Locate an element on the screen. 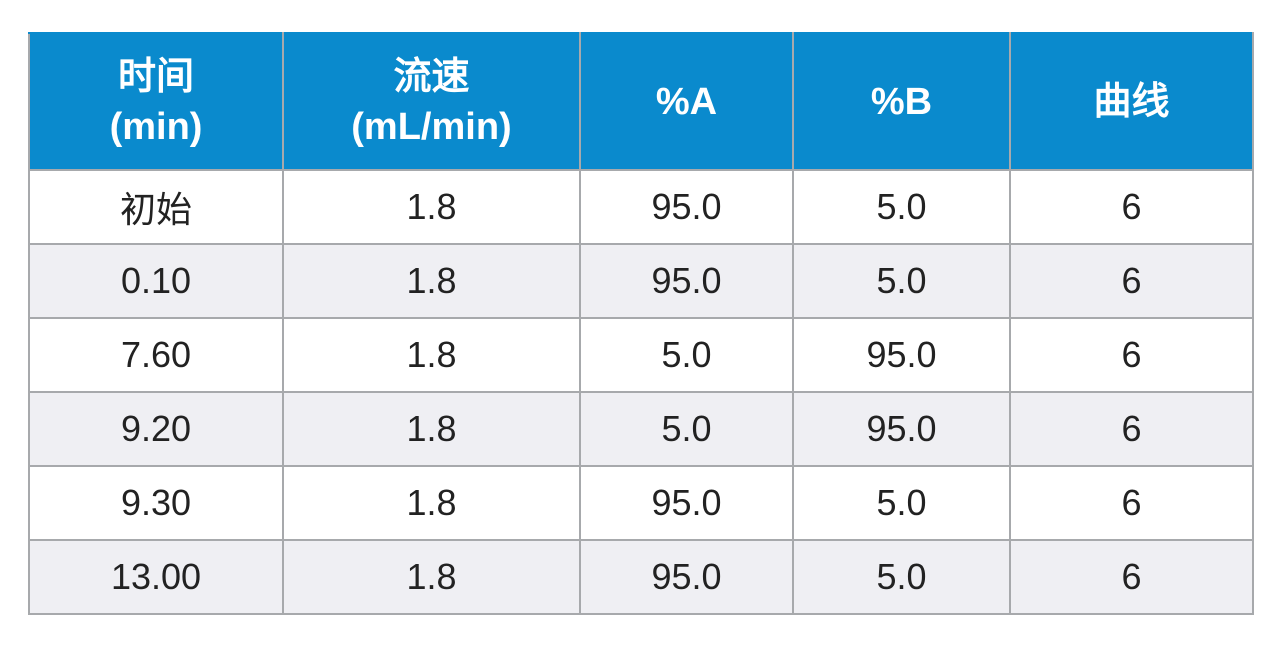  header-time: 时间 (min) is located at coordinates (156, 101).